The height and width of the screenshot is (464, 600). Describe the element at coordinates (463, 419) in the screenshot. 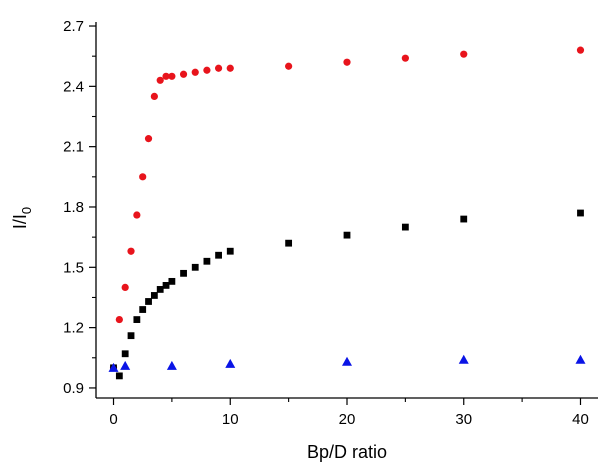

I see `x-tick-label: 30` at that location.